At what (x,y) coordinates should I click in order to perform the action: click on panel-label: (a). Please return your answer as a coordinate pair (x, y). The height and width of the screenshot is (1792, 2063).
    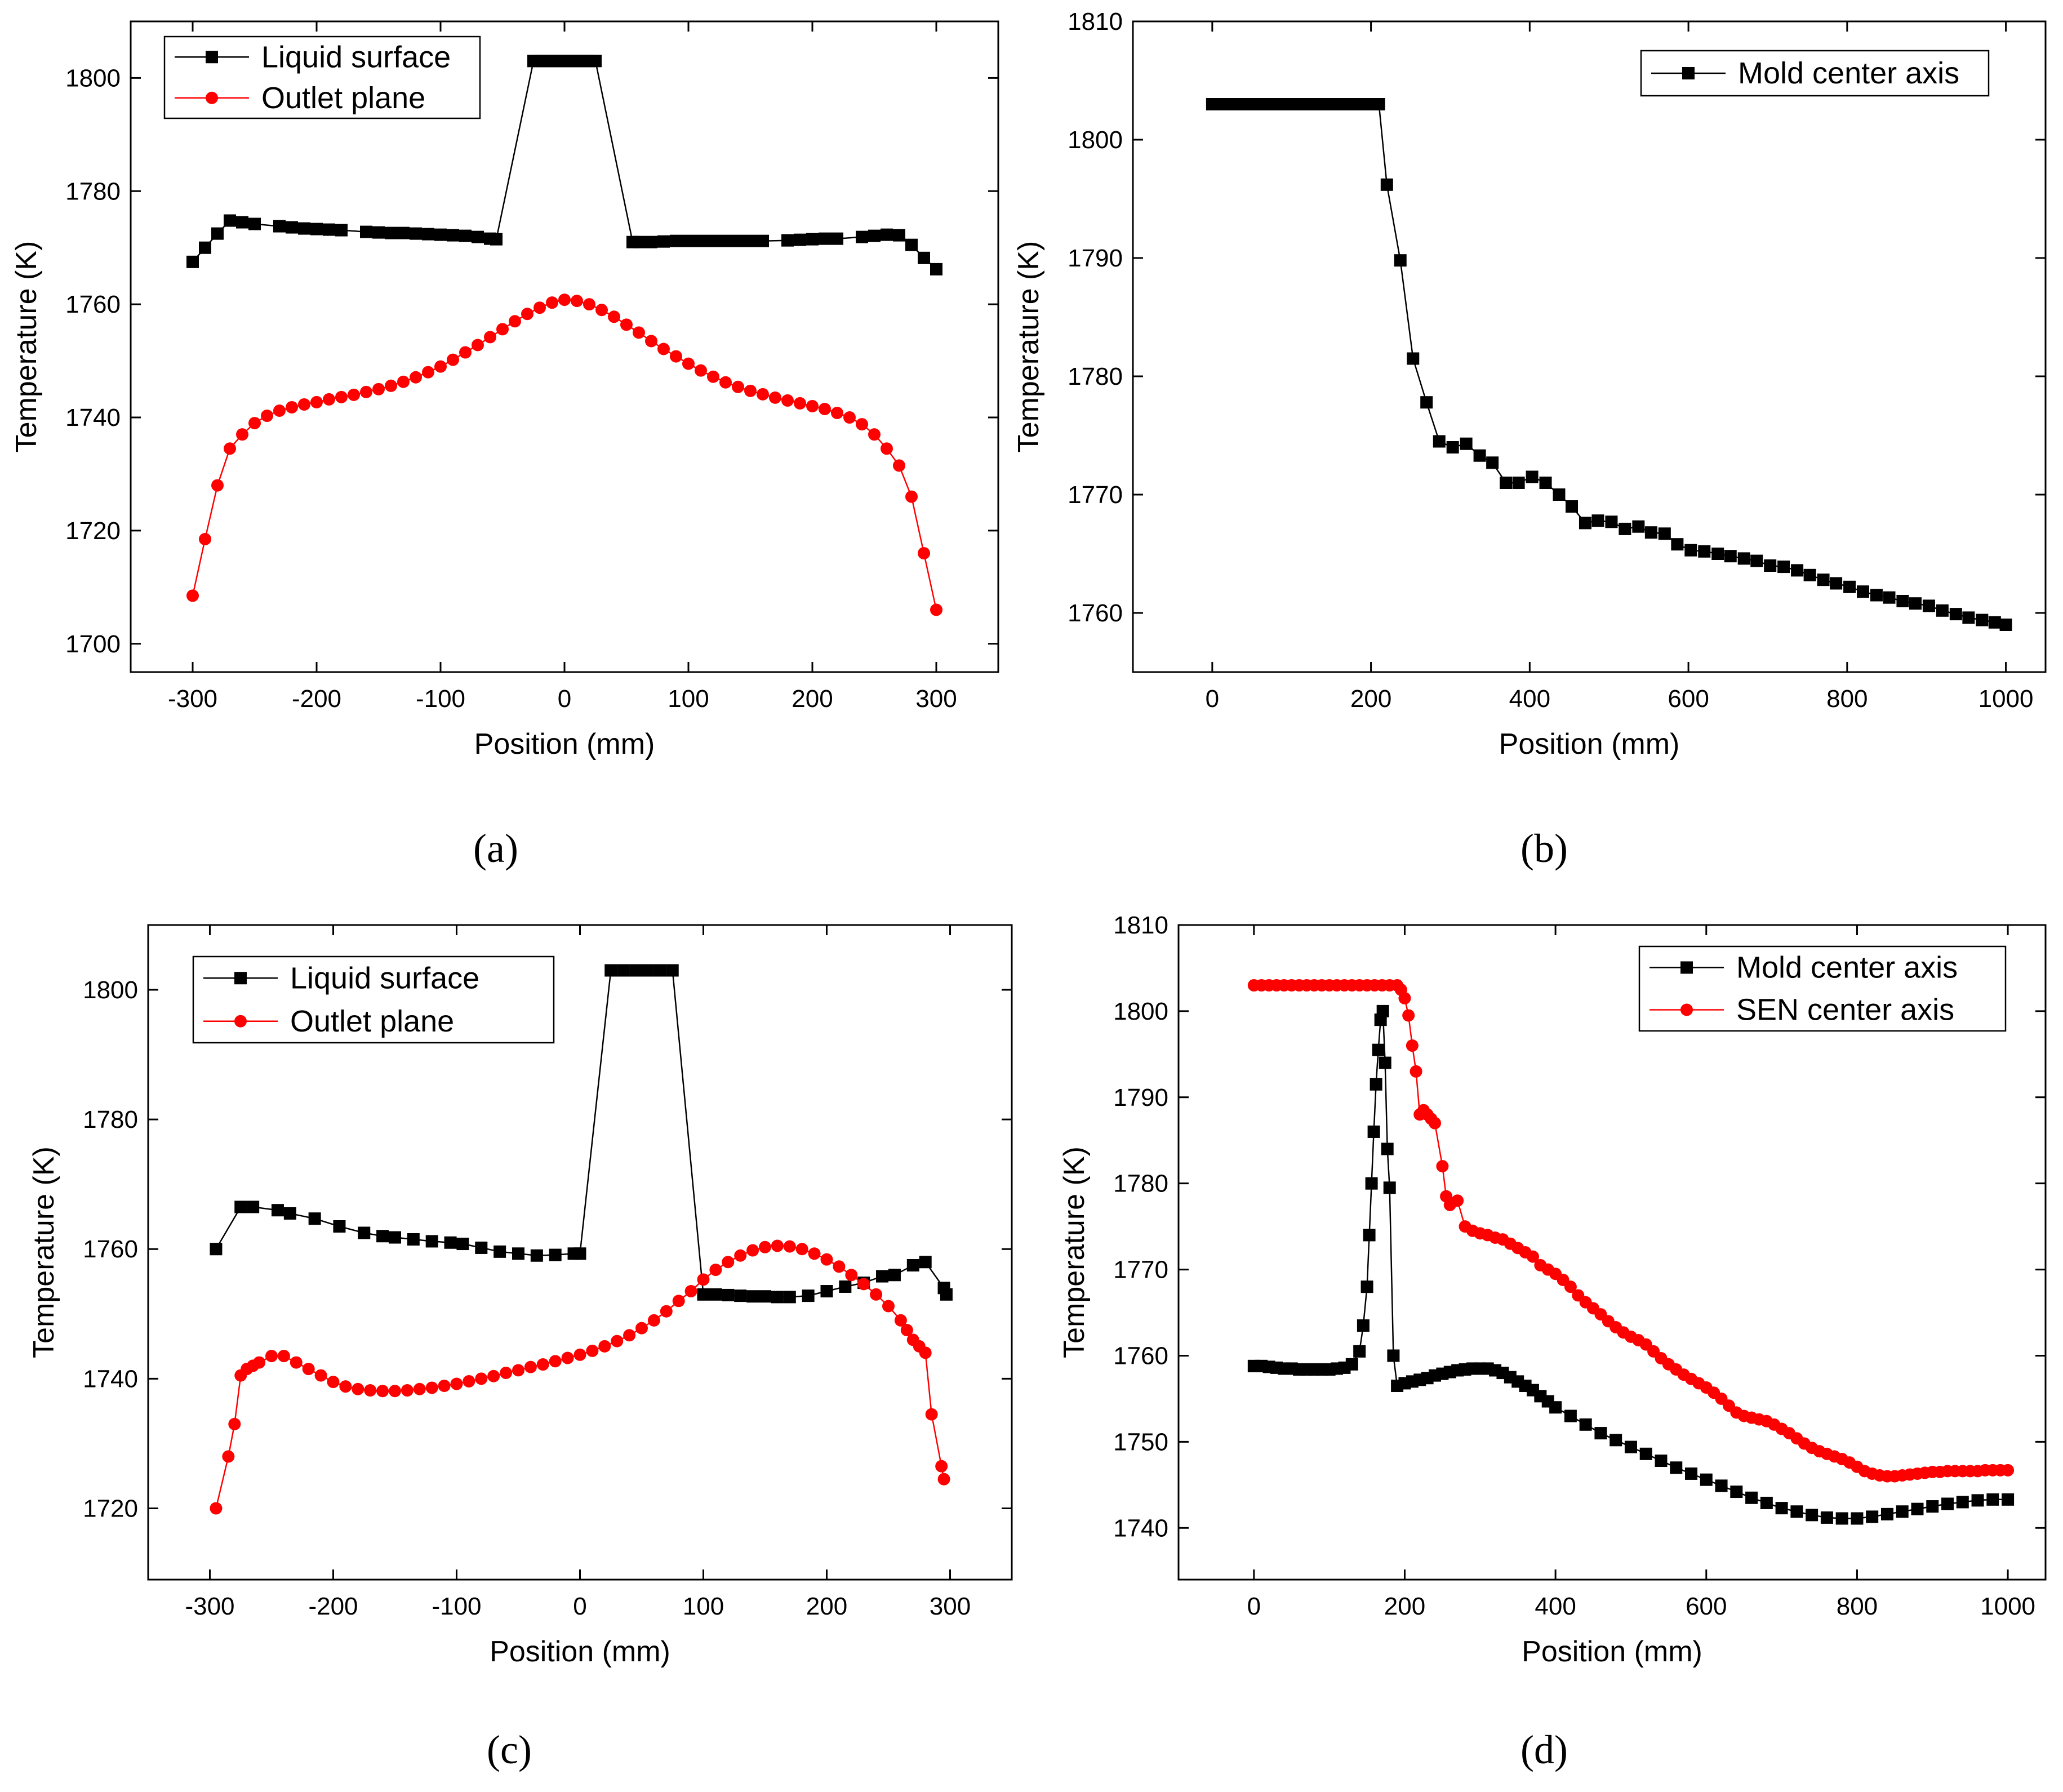
    Looking at the image, I should click on (495, 849).